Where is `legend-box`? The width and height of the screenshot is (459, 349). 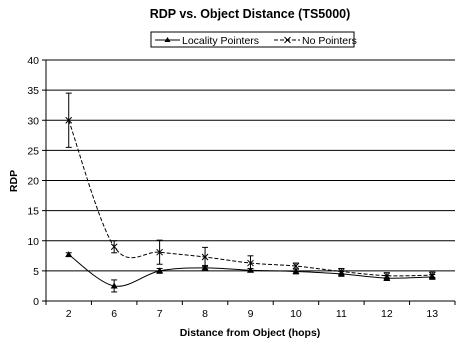
legend-box is located at coordinates (252, 39).